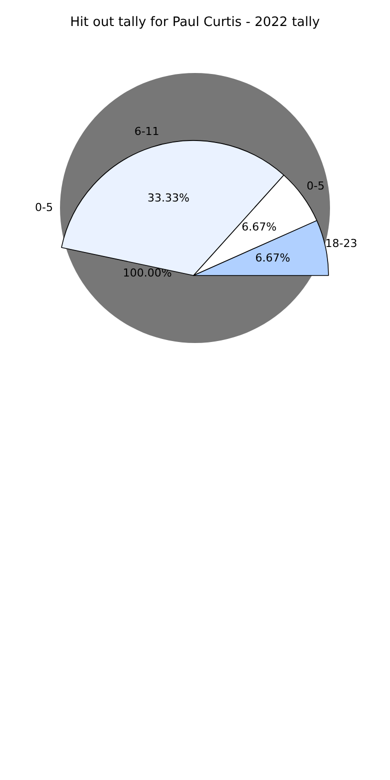 Image resolution: width=390 pixels, height=780 pixels. I want to click on chart-title: Hit out tally for Paul Curtis - 2022 tally, so click(195, 23).